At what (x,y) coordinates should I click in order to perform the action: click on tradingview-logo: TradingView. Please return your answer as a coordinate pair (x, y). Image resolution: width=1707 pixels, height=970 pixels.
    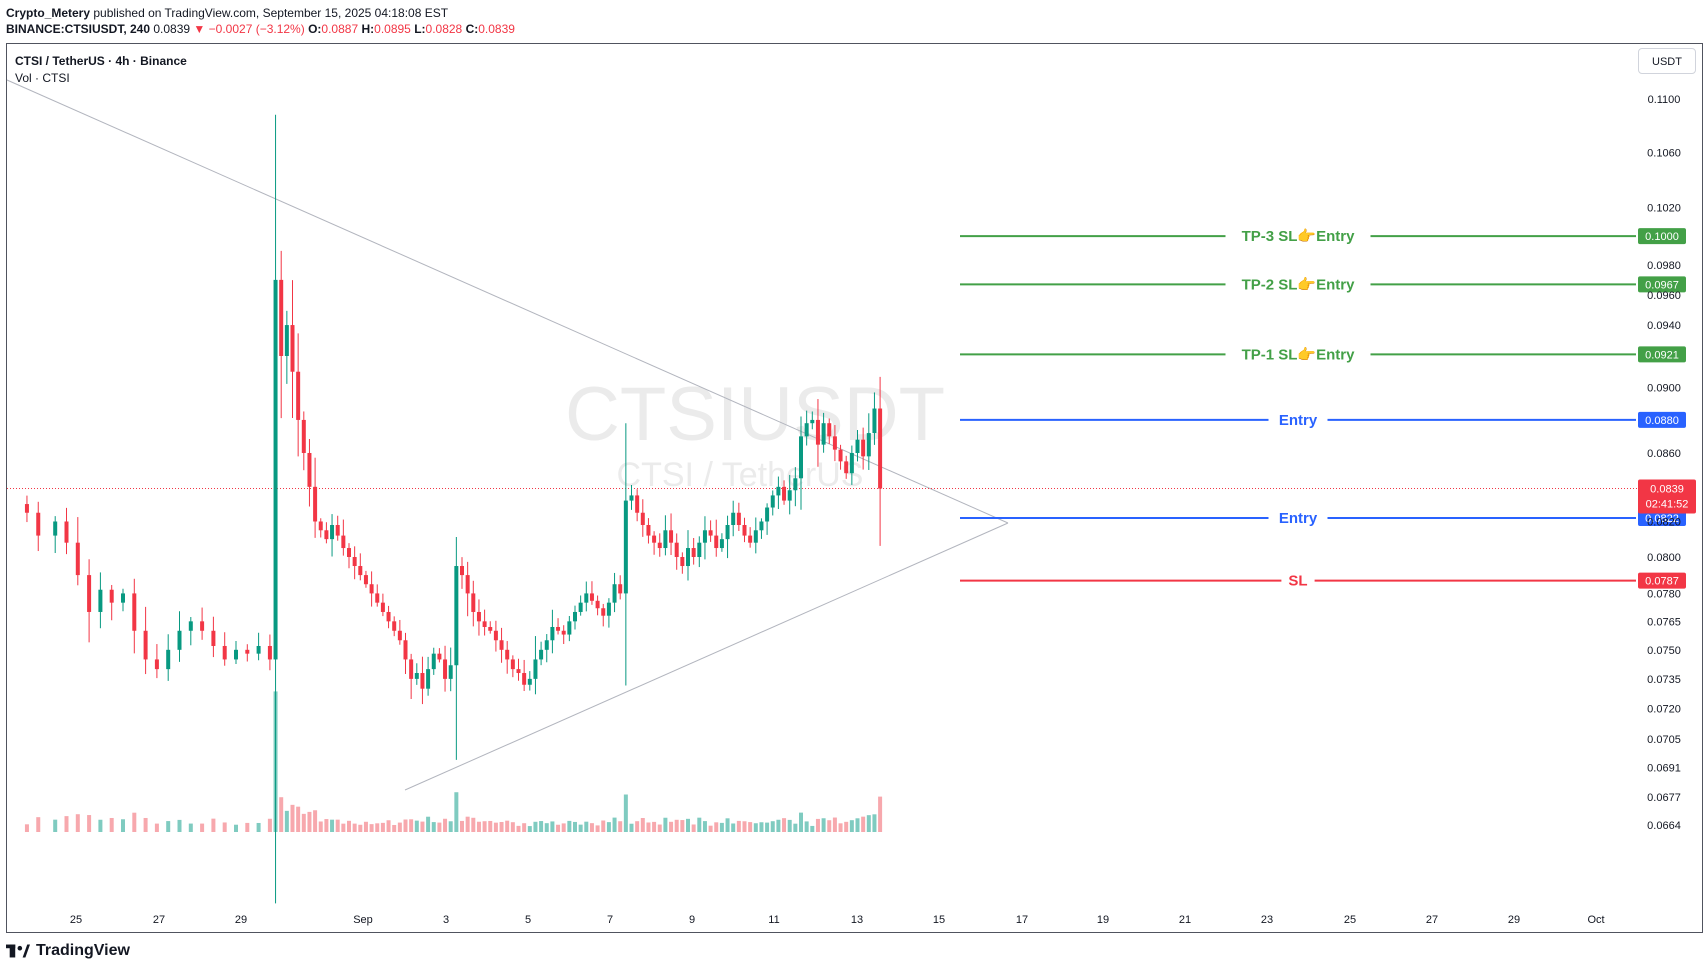
    Looking at the image, I should click on (68, 951).